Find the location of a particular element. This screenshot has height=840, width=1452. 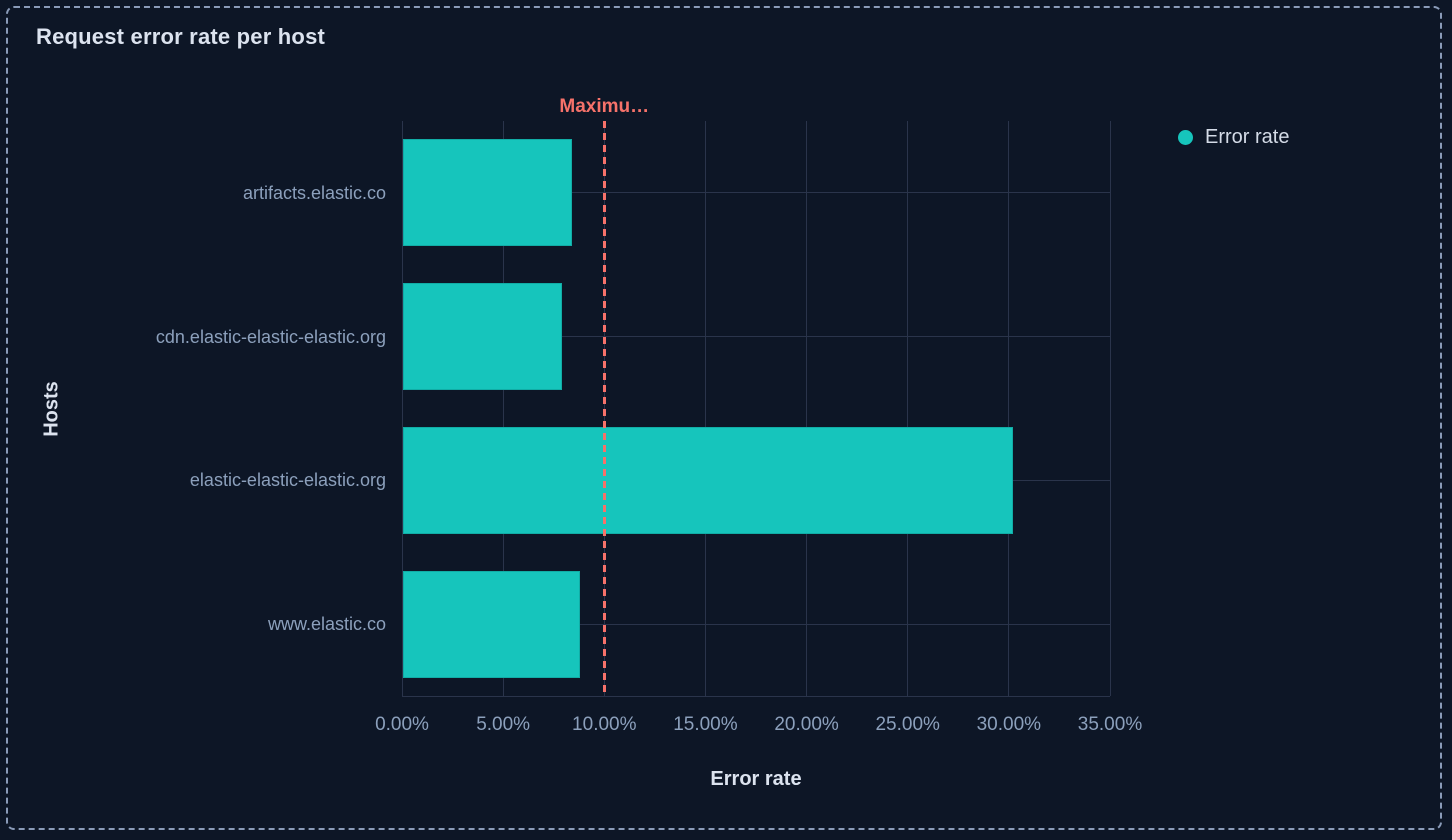

annotation-threshold-line is located at coordinates (604, 408).